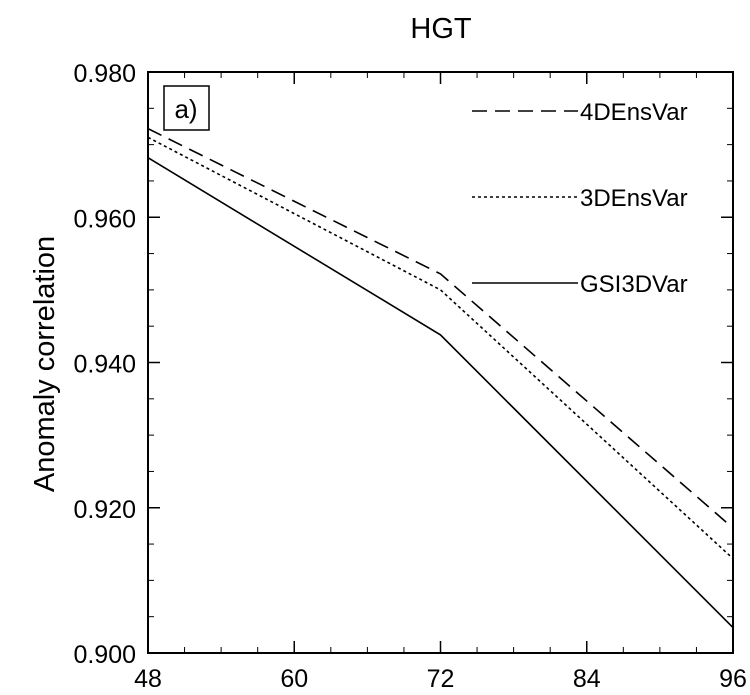 The image size is (750, 695). What do you see at coordinates (104, 655) in the screenshot?
I see `y-tick-label: 0.900` at bounding box center [104, 655].